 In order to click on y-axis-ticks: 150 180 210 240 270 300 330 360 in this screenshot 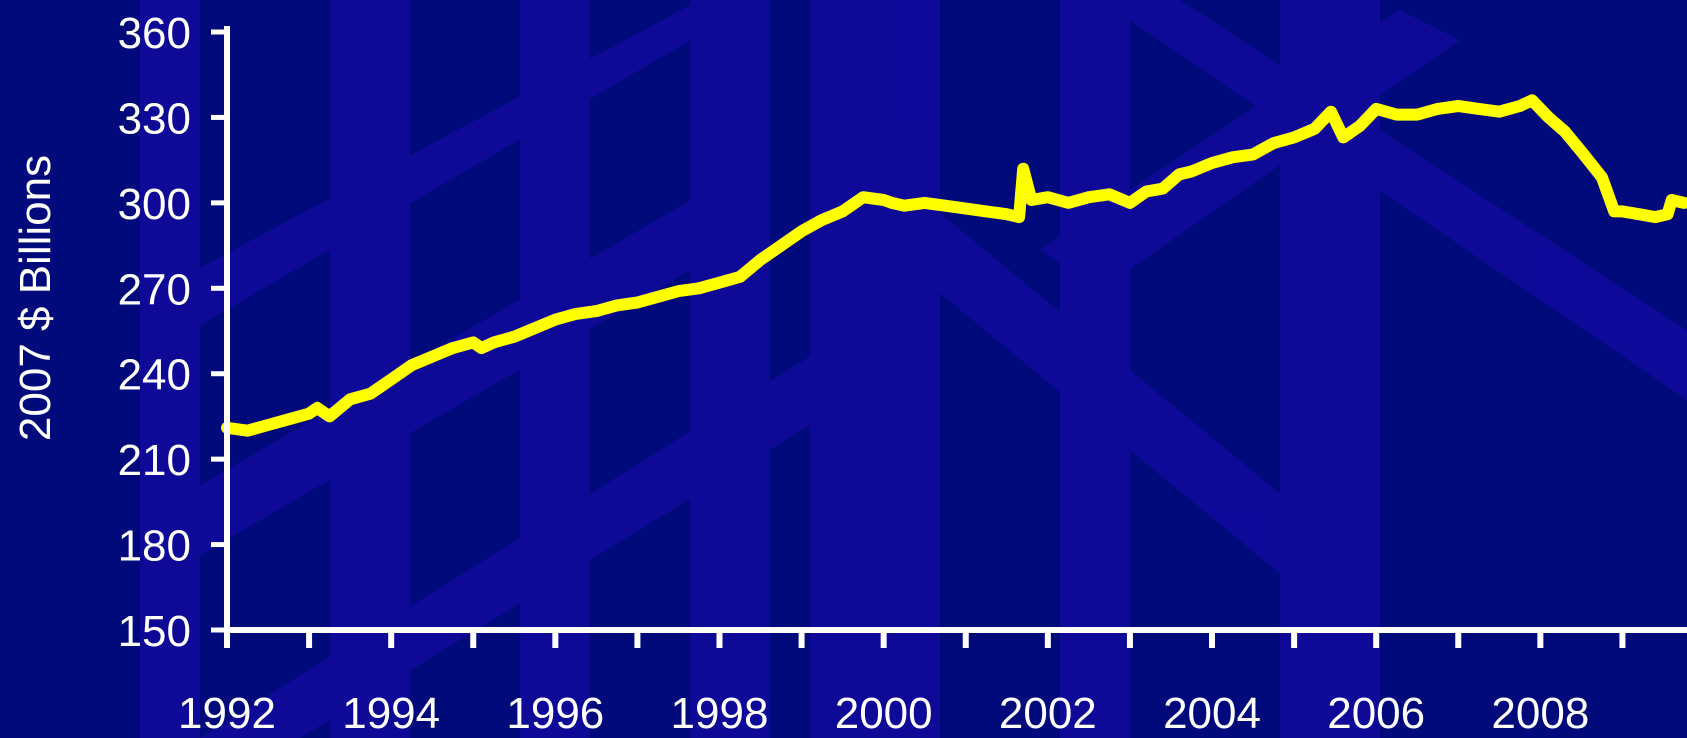, I will do `click(172, 332)`.